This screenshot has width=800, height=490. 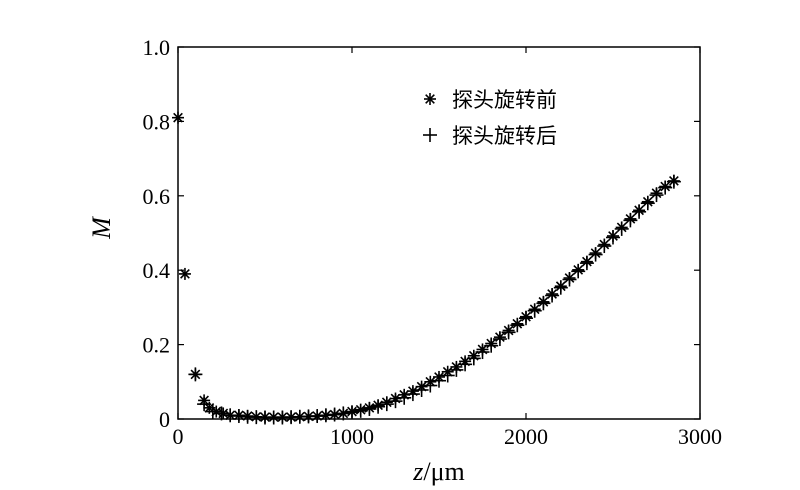 I want to click on x-axis-variable: z, so click(x=417, y=471).